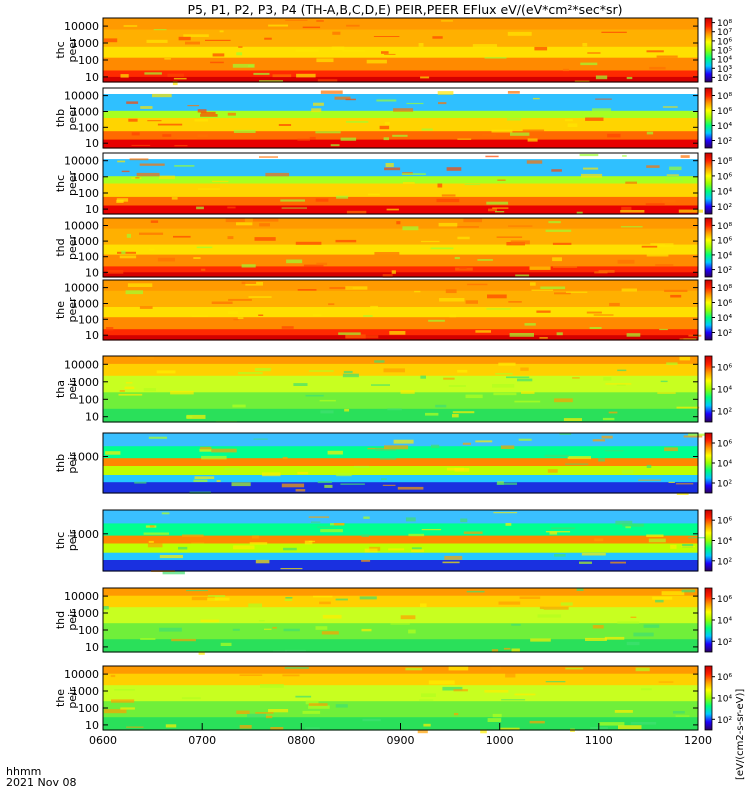 This screenshot has height=800, width=750. I want to click on panel-species-label: peir, so click(72, 620).